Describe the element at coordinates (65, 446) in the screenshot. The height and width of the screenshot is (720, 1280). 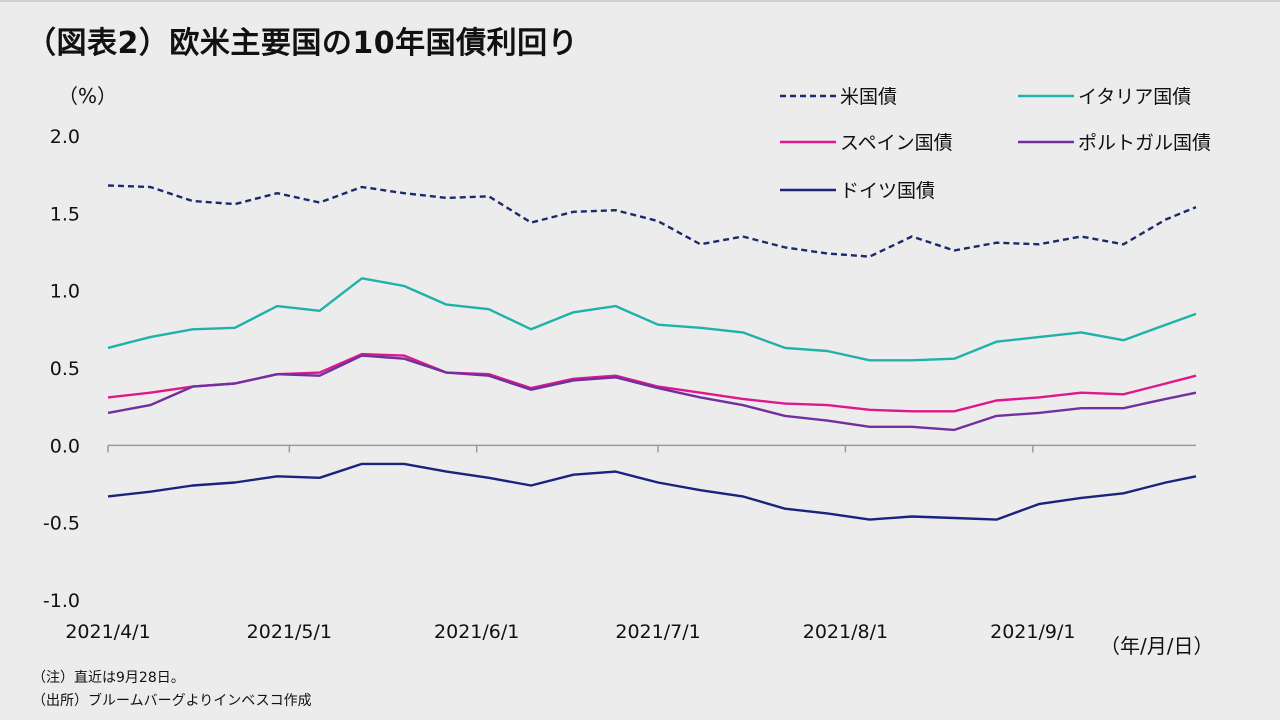
I see `y-tick-label: 0.0` at that location.